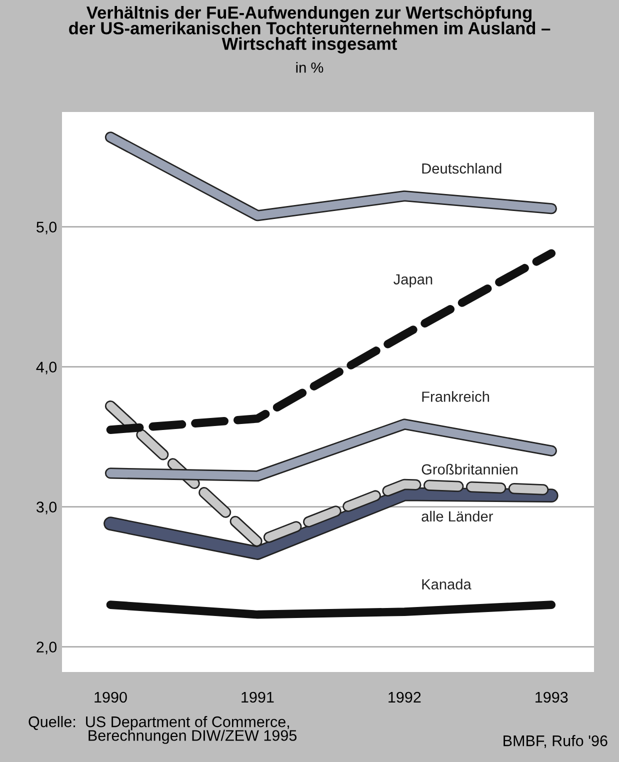 The image size is (619, 762). Describe the element at coordinates (46, 508) in the screenshot. I see `y-tick-label: 3,0` at that location.